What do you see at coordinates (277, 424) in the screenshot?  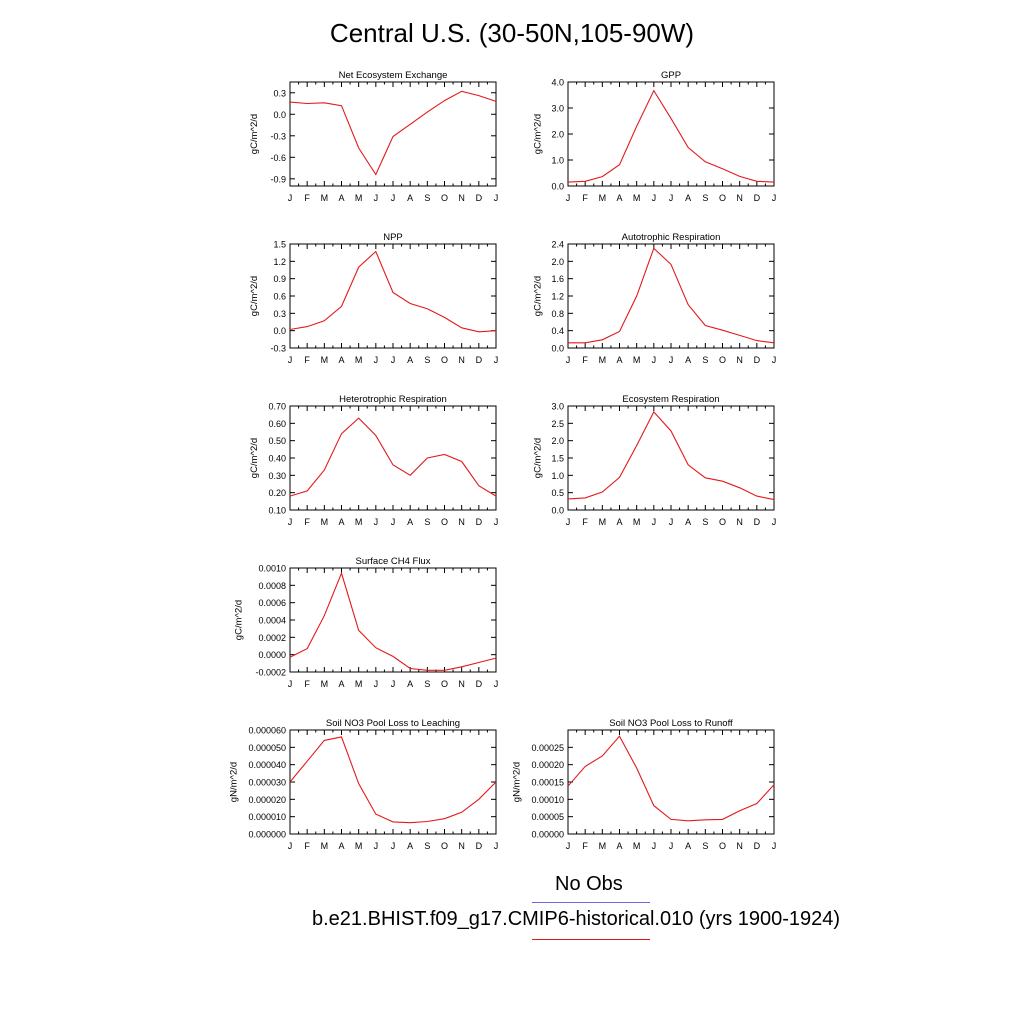 I see `y-tick-label: 0.60` at bounding box center [277, 424].